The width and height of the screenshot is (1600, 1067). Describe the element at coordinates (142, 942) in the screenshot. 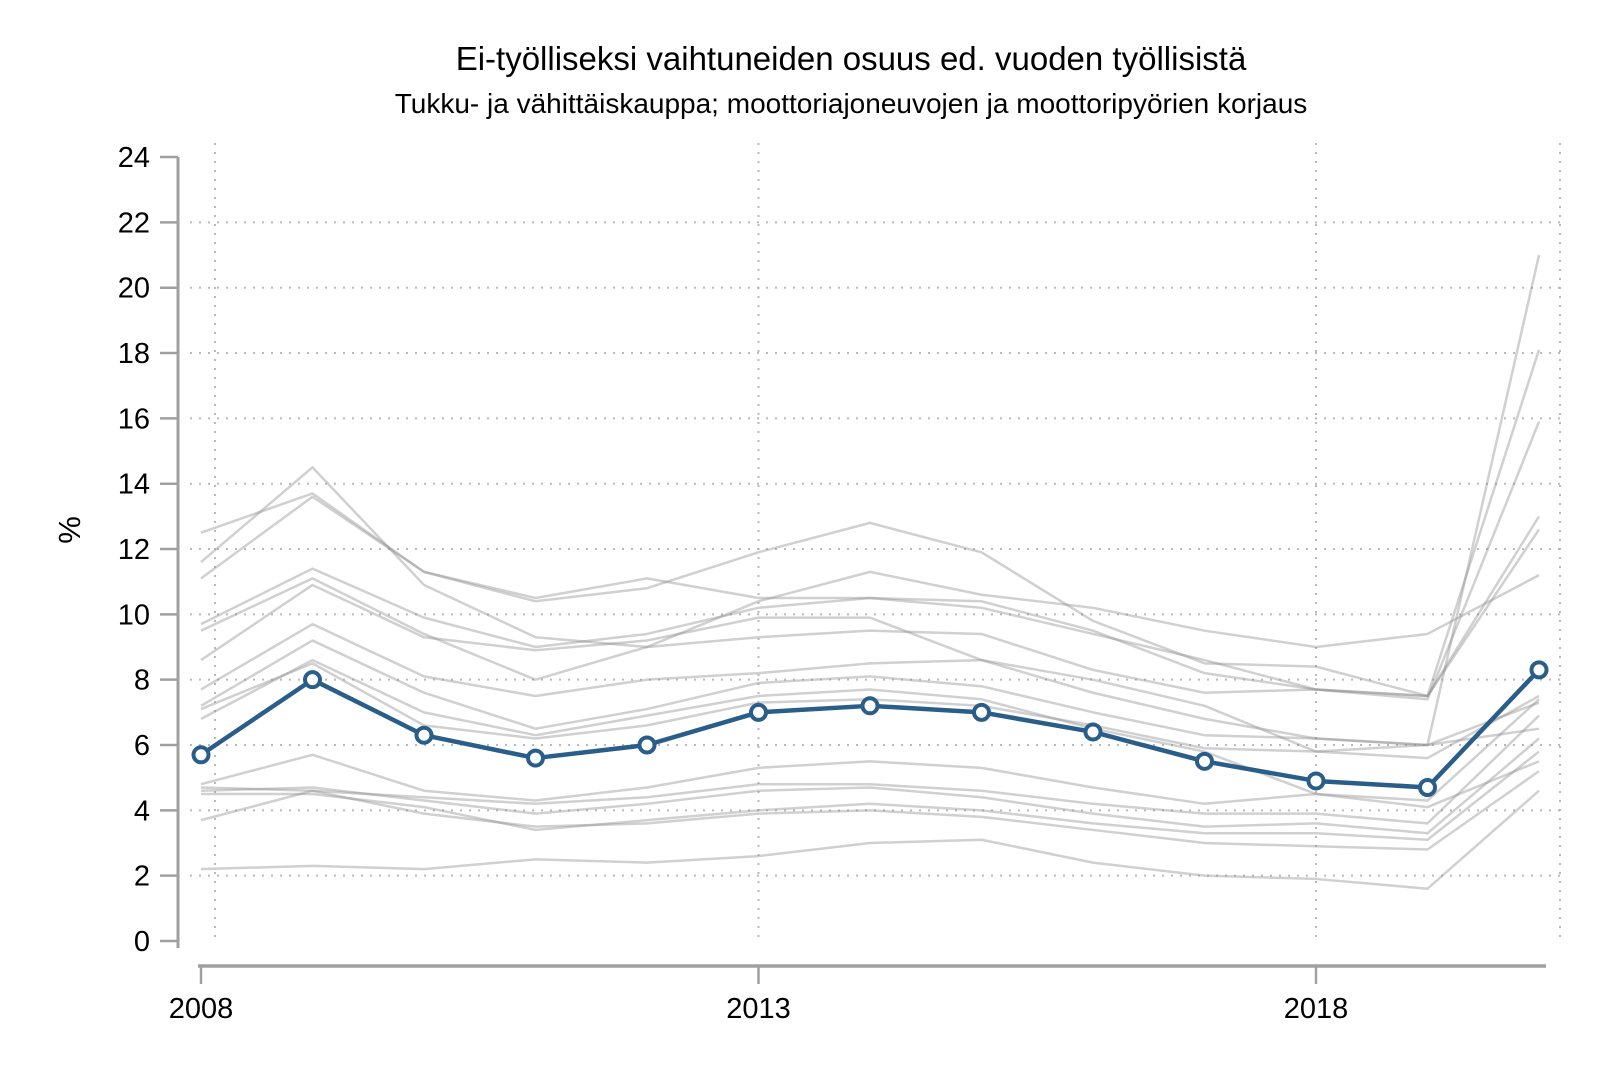

I see `y-tick-label: 0` at that location.